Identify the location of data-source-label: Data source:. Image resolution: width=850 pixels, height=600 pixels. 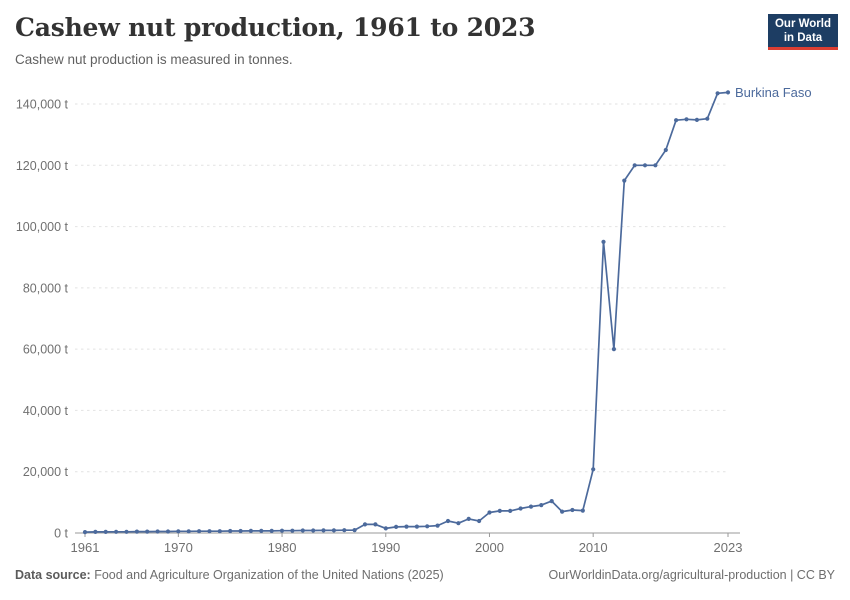
(53, 575).